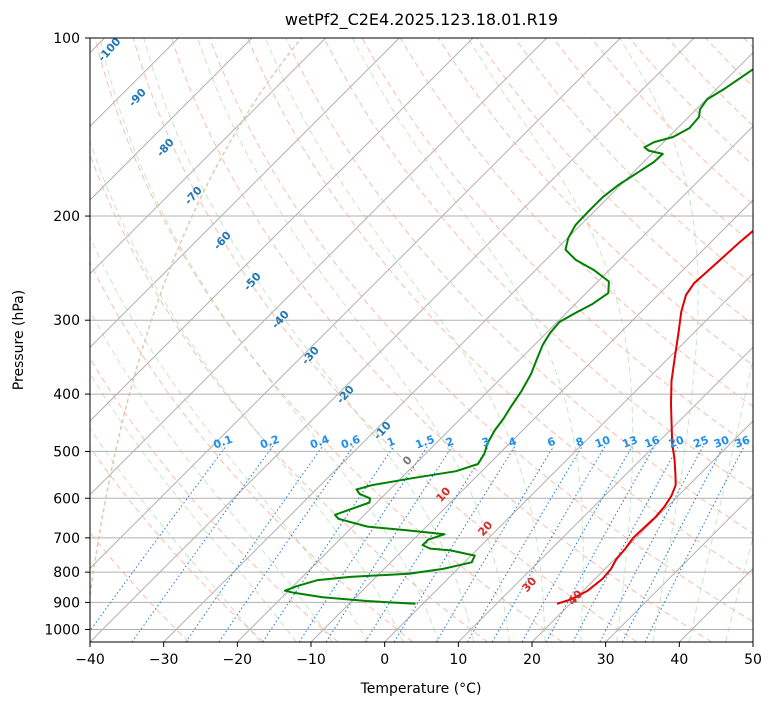 This screenshot has width=775, height=708. I want to click on mixing-ratio-label: 0.2, so click(269, 442).